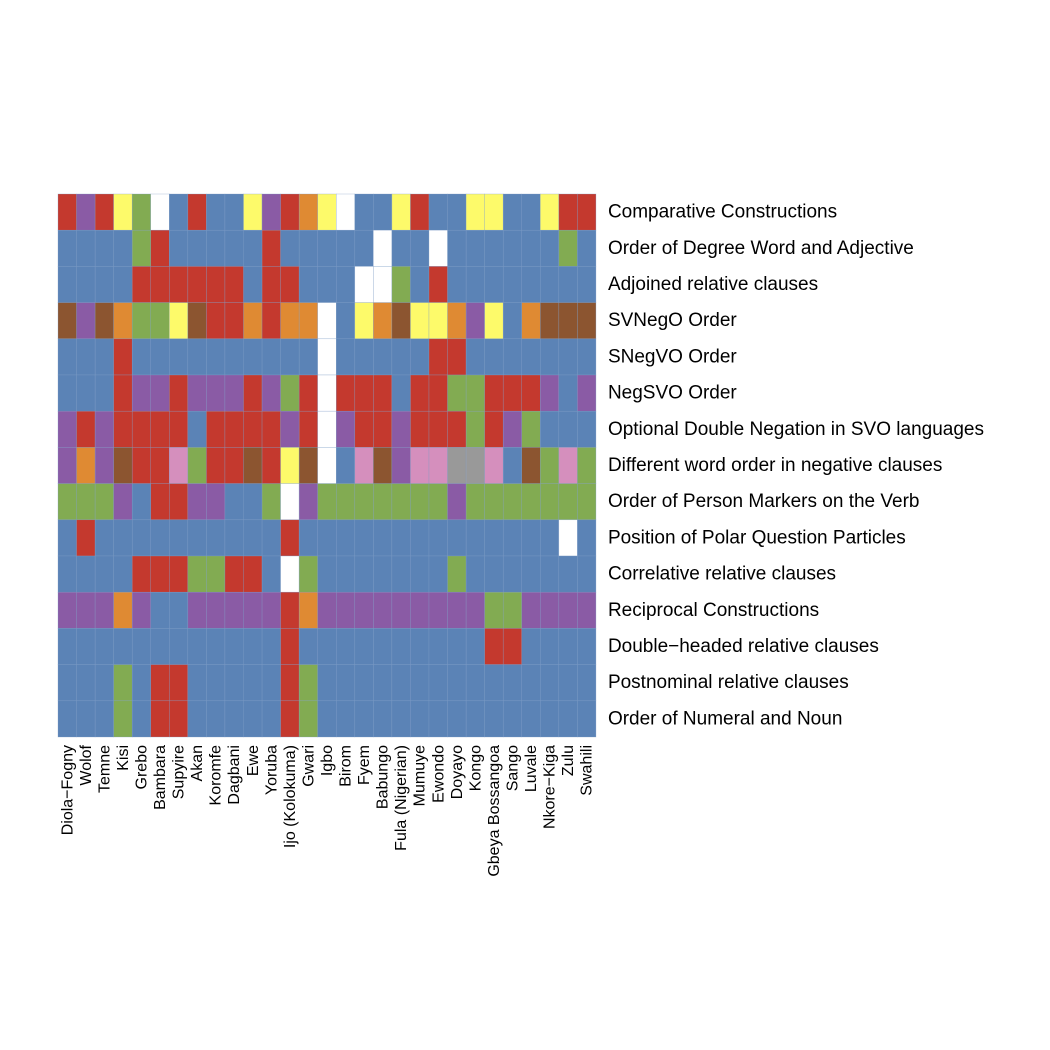 The height and width of the screenshot is (1050, 1050). Describe the element at coordinates (234, 775) in the screenshot. I see `column-label: Dagbani` at that location.